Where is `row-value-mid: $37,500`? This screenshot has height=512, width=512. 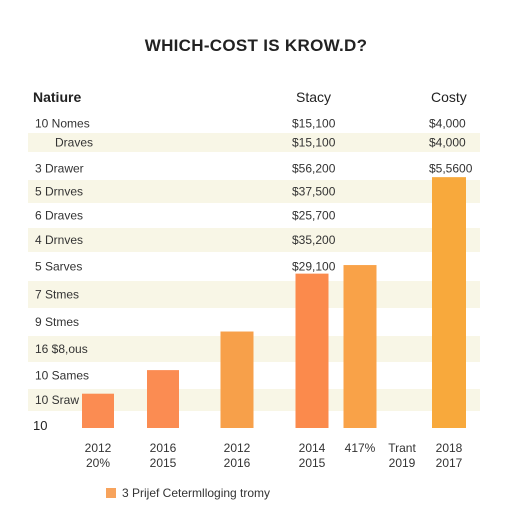
row-value-mid: $37,500 is located at coordinates (314, 192).